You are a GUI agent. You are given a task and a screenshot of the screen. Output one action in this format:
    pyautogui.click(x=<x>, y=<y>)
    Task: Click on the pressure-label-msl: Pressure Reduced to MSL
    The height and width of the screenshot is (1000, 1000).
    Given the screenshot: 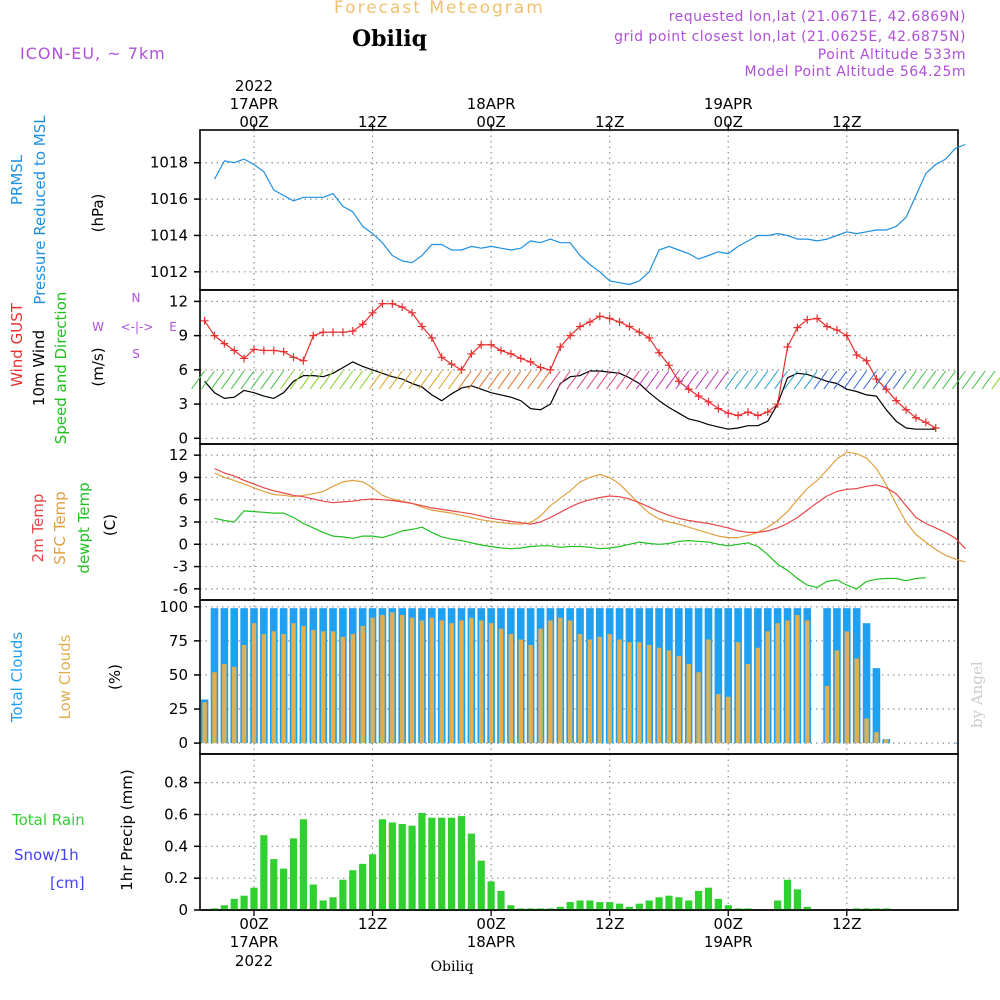 What is the action you would take?
    pyautogui.click(x=40, y=210)
    